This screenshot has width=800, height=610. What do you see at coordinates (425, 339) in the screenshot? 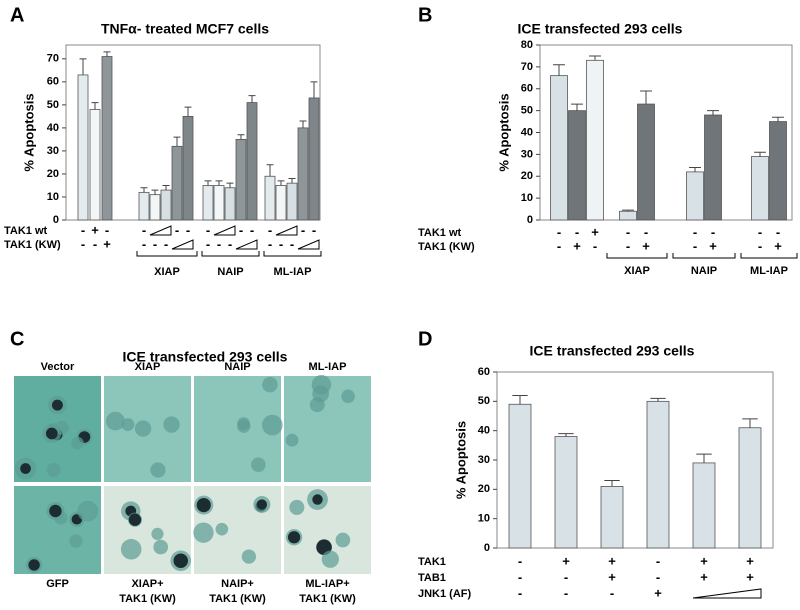
I see `panel-label: D` at bounding box center [425, 339].